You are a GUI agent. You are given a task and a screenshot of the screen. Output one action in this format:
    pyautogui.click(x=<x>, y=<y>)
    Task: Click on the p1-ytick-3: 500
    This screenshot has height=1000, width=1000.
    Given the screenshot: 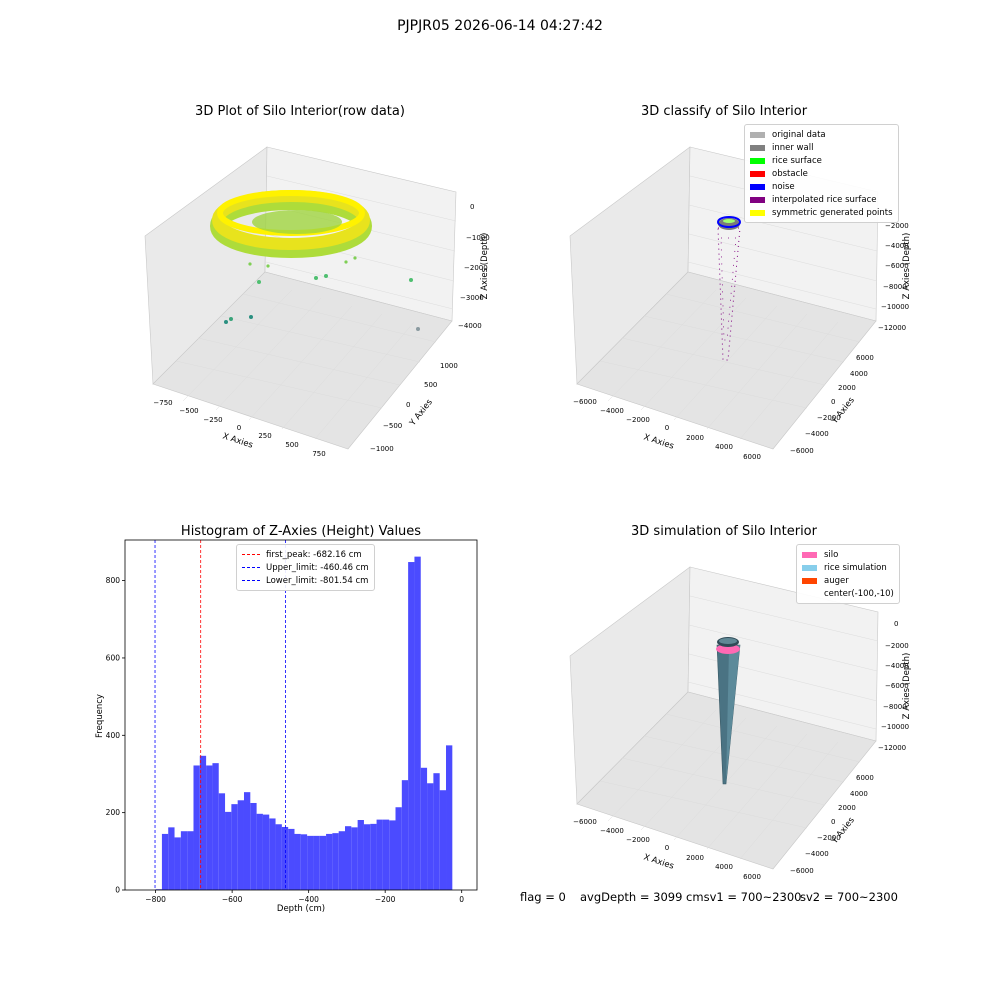 What is the action you would take?
    pyautogui.click(x=430, y=385)
    